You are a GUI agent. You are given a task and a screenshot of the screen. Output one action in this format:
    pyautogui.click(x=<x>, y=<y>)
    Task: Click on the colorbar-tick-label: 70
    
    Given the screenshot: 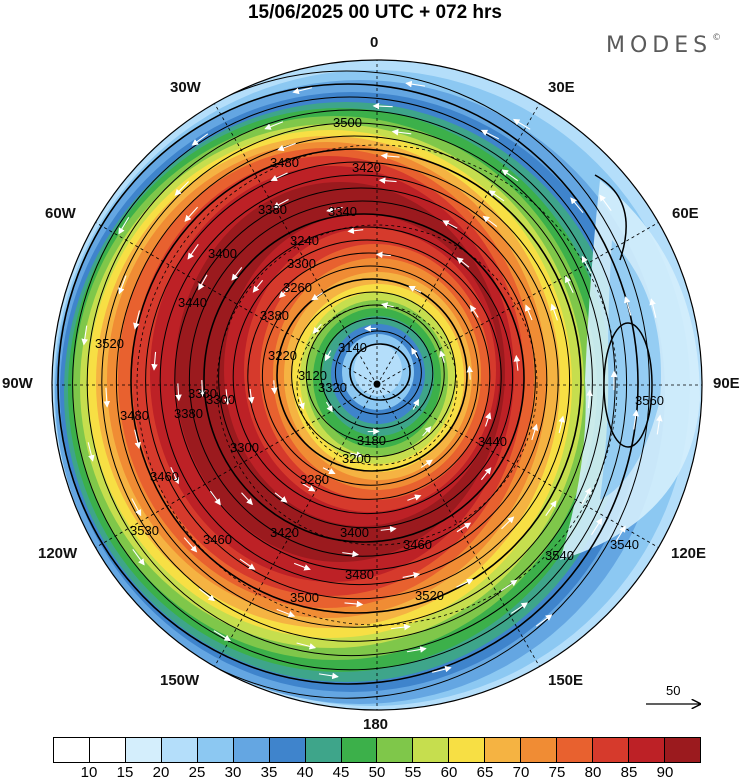 What is the action you would take?
    pyautogui.click(x=521, y=772)
    